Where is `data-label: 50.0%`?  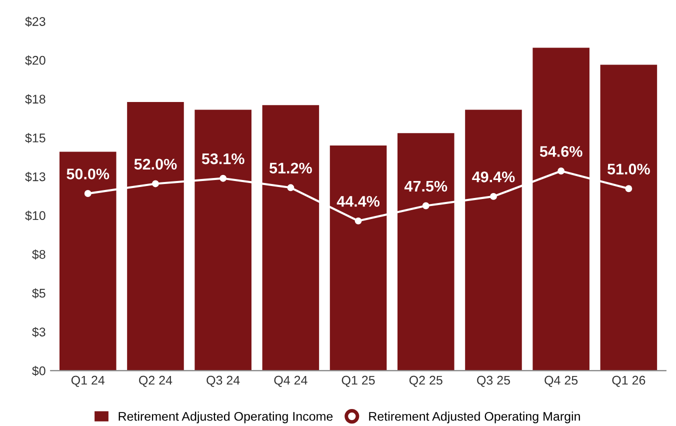
data-label: 50.0% is located at coordinates (88, 174).